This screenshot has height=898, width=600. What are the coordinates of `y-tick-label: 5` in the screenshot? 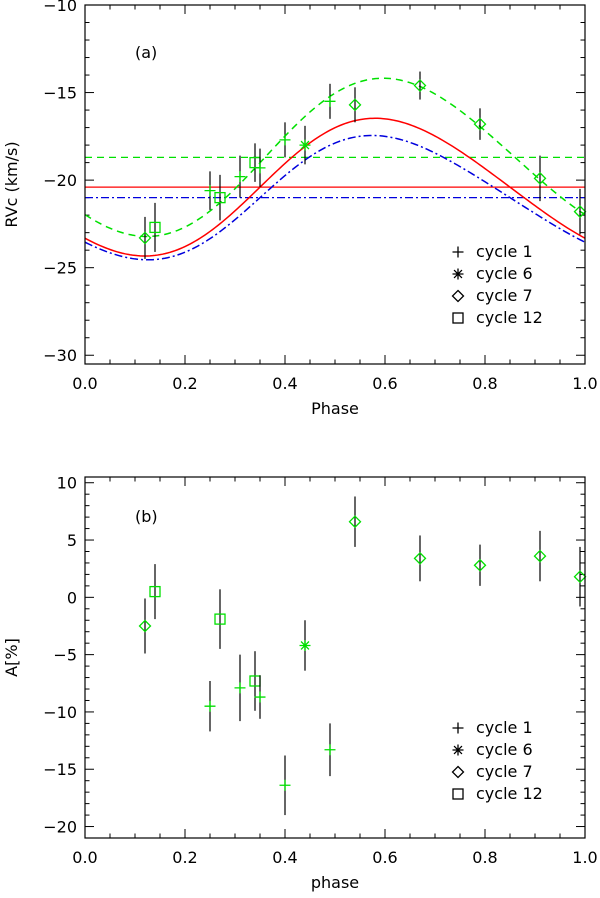 It's located at (72, 540).